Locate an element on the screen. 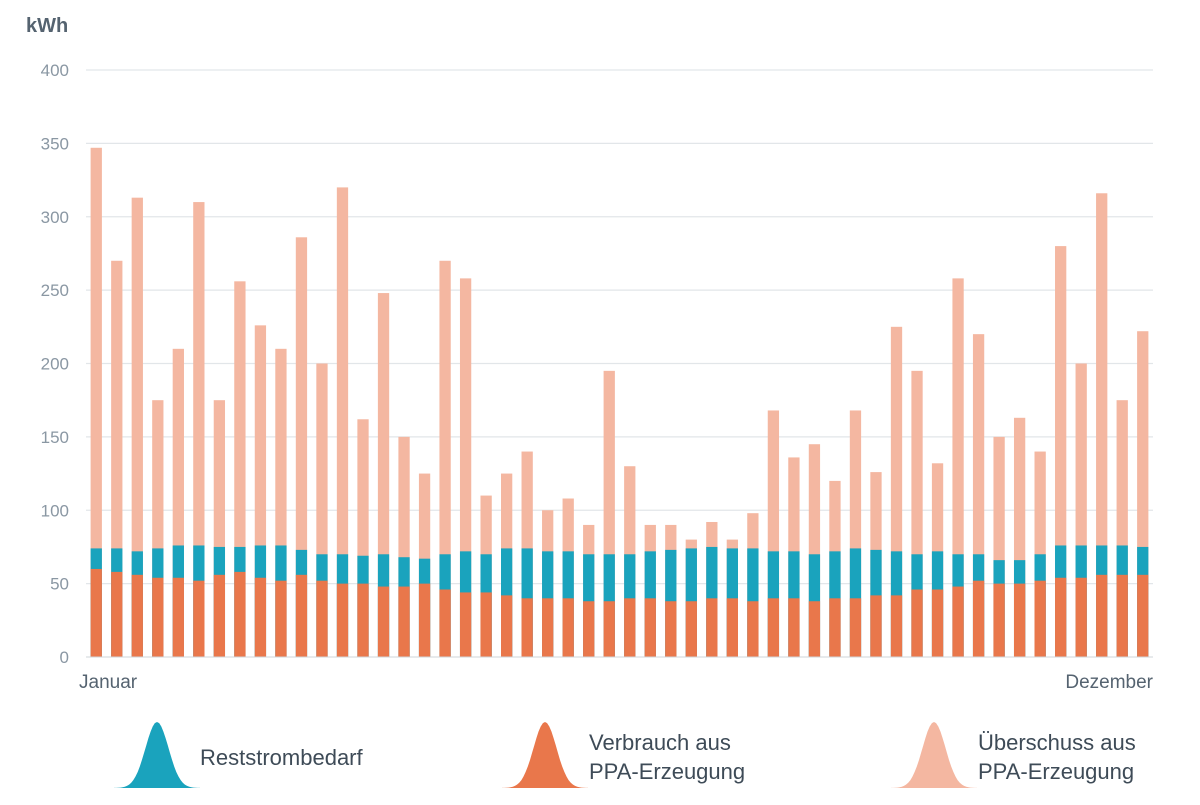  y-tick-label: 200 is located at coordinates (55, 364).